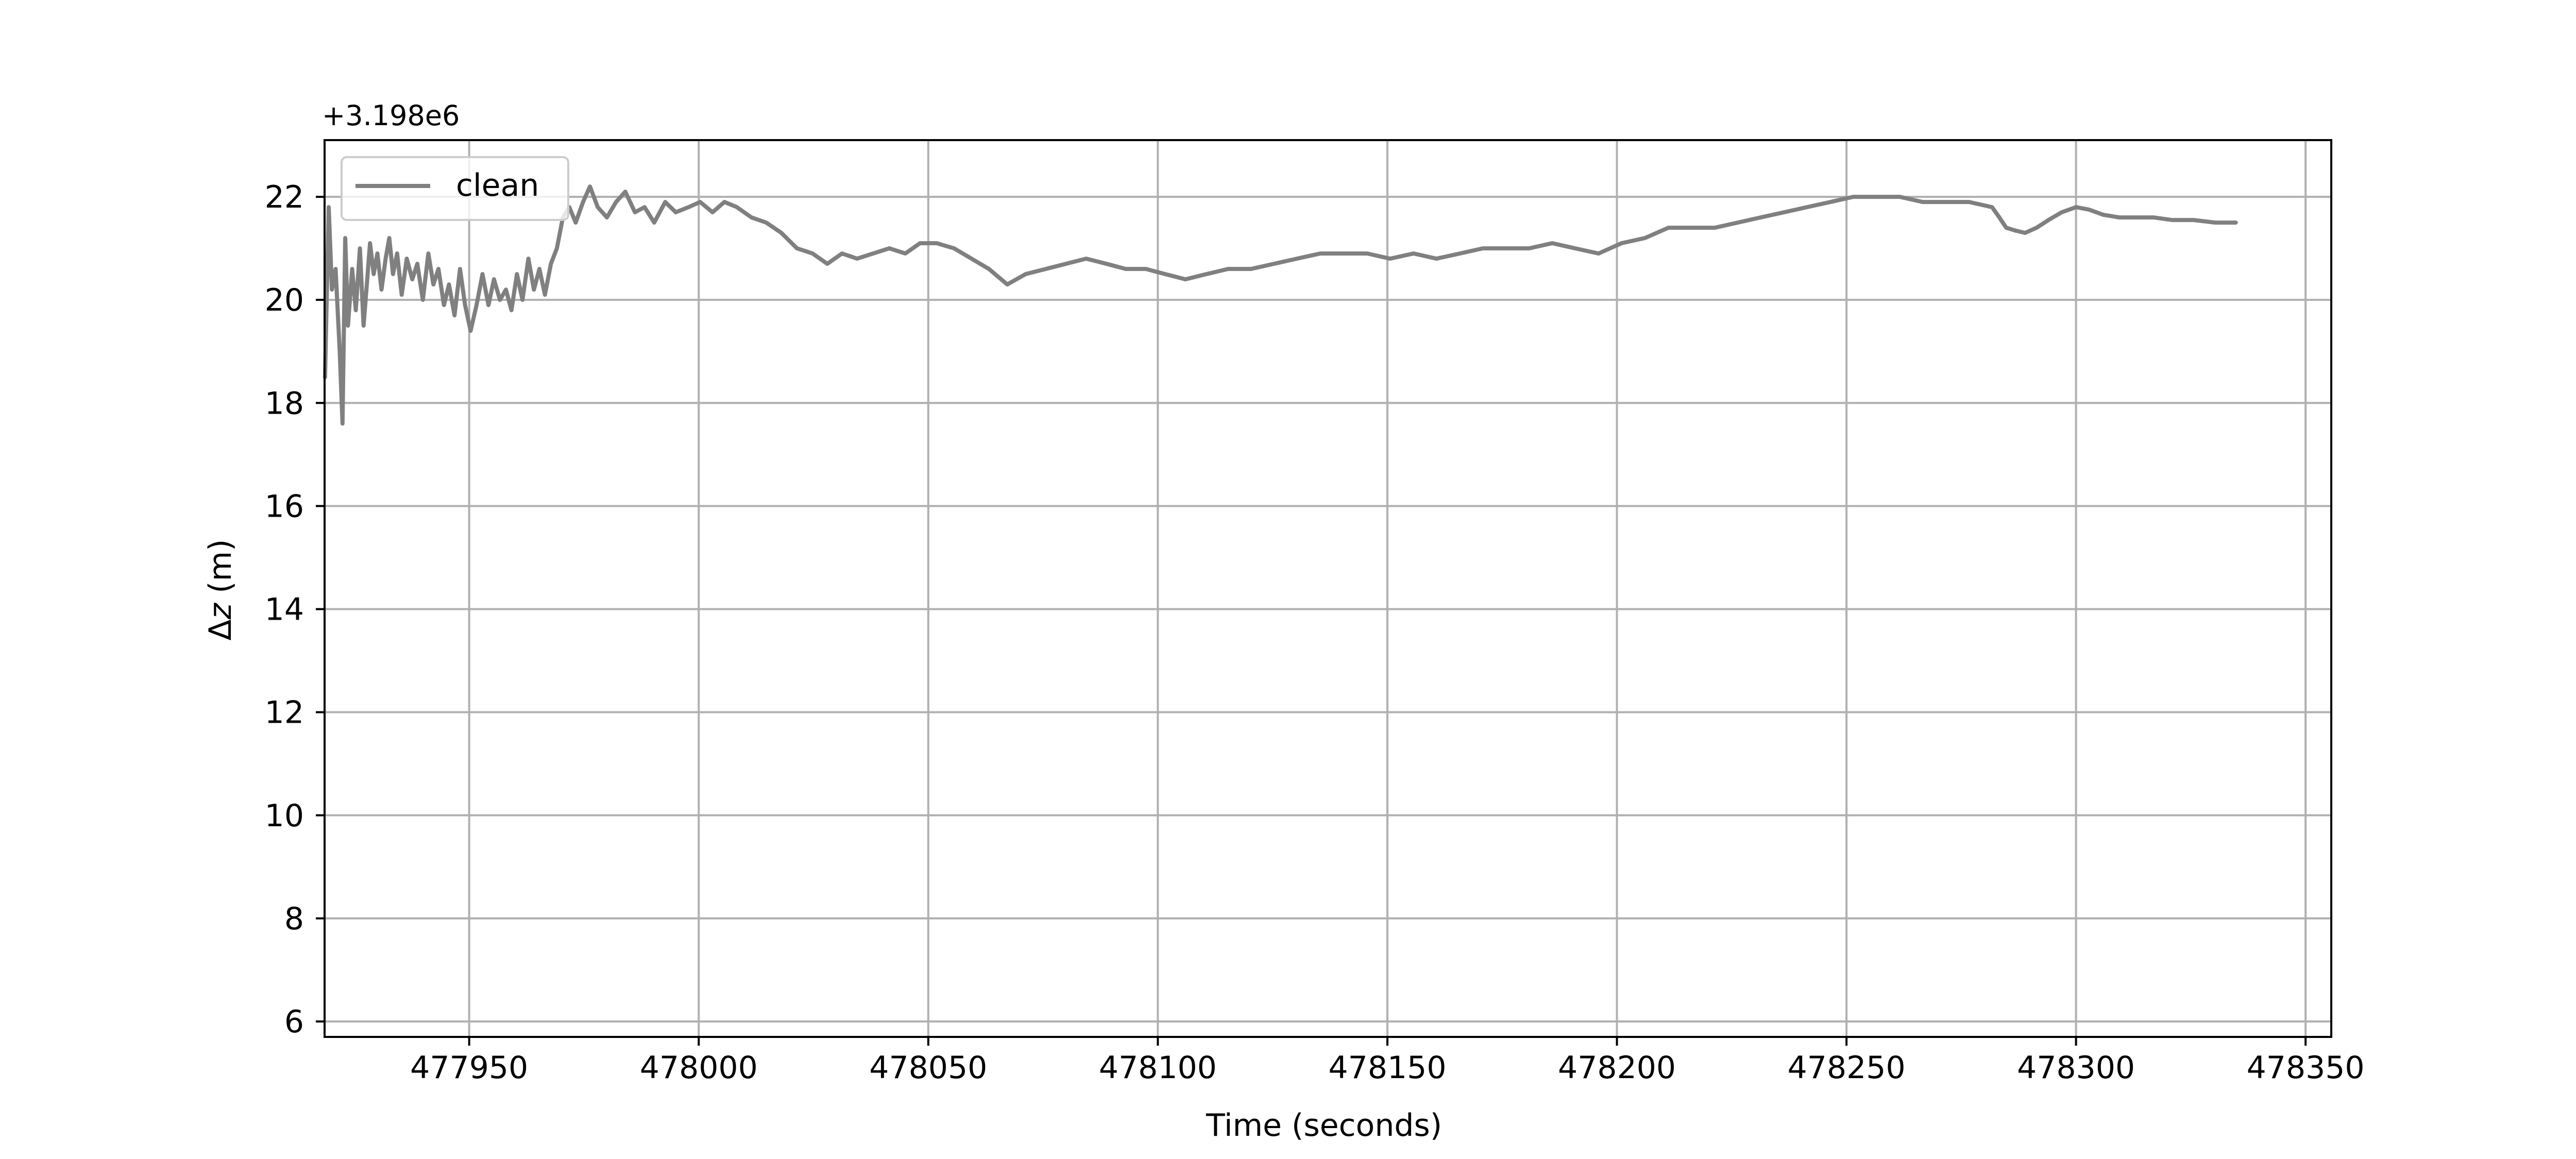  Describe the element at coordinates (1846, 1068) in the screenshot. I see `x-tick-label: 478250` at that location.